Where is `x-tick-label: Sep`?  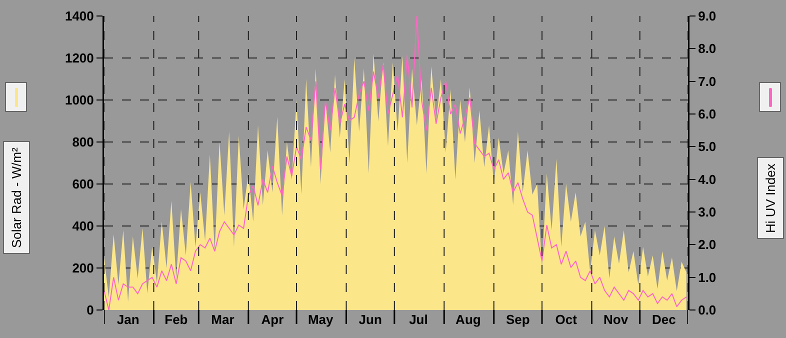 x-tick-label: Sep is located at coordinates (518, 319).